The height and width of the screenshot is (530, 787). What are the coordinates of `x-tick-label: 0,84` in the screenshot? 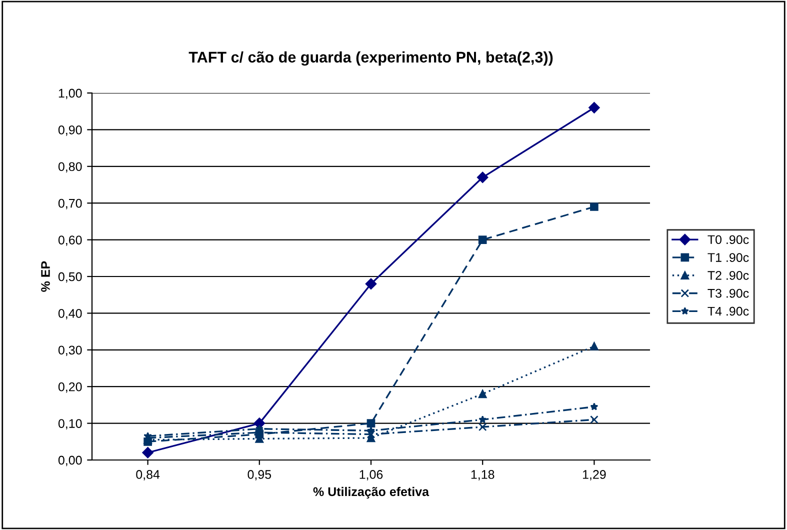 It's located at (148, 475).